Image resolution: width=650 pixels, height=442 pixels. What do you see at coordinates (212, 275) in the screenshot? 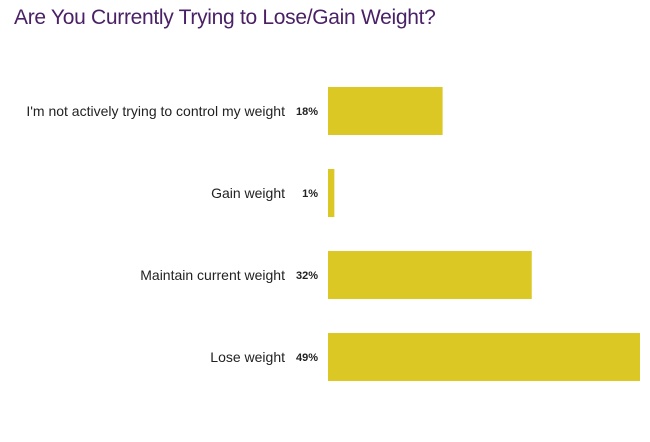
I see `category-label: Maintain current weight` at bounding box center [212, 275].